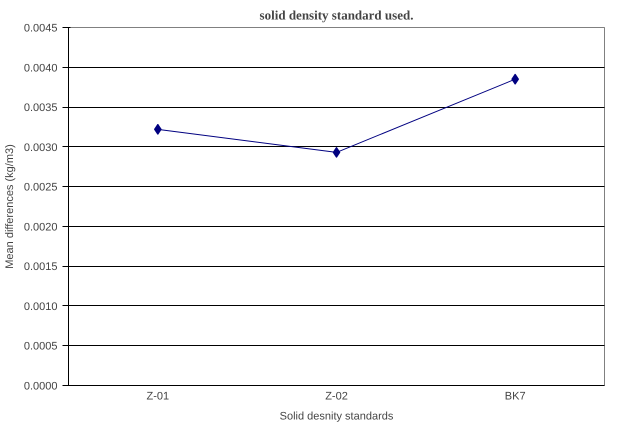 The image size is (624, 425). I want to click on y-tick-label: 0.0015, so click(41, 267).